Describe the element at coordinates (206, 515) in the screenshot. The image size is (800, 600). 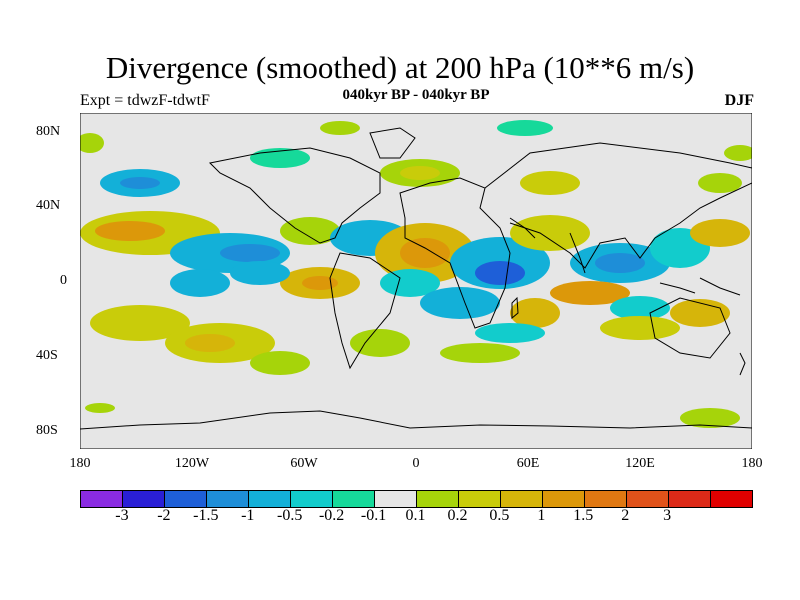
I see `colorbar-label: -1.5` at that location.